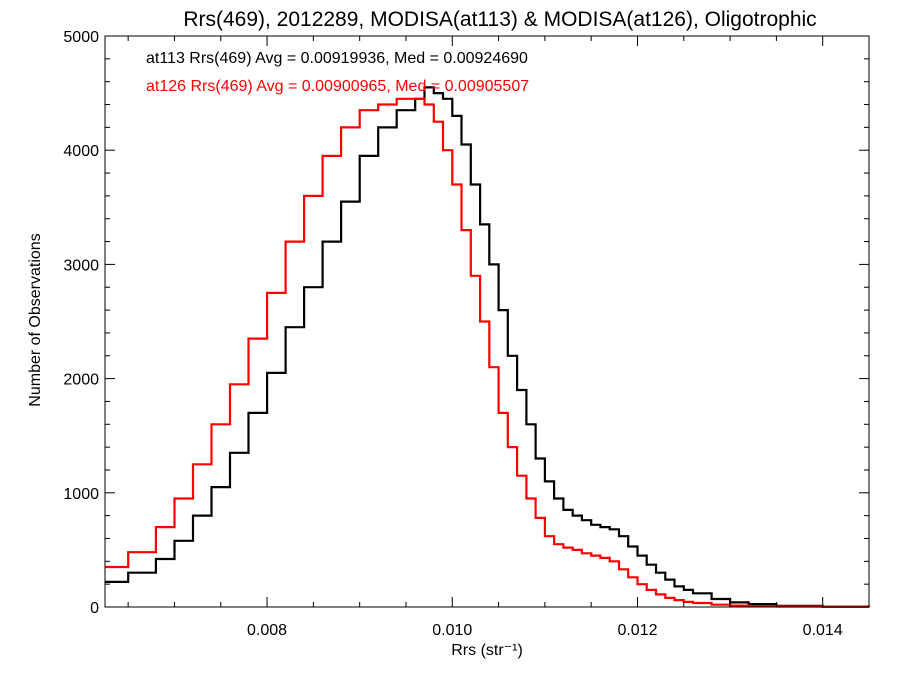 This screenshot has height=675, width=900. Describe the element at coordinates (94, 608) in the screenshot. I see `y-tick-label: 0` at that location.